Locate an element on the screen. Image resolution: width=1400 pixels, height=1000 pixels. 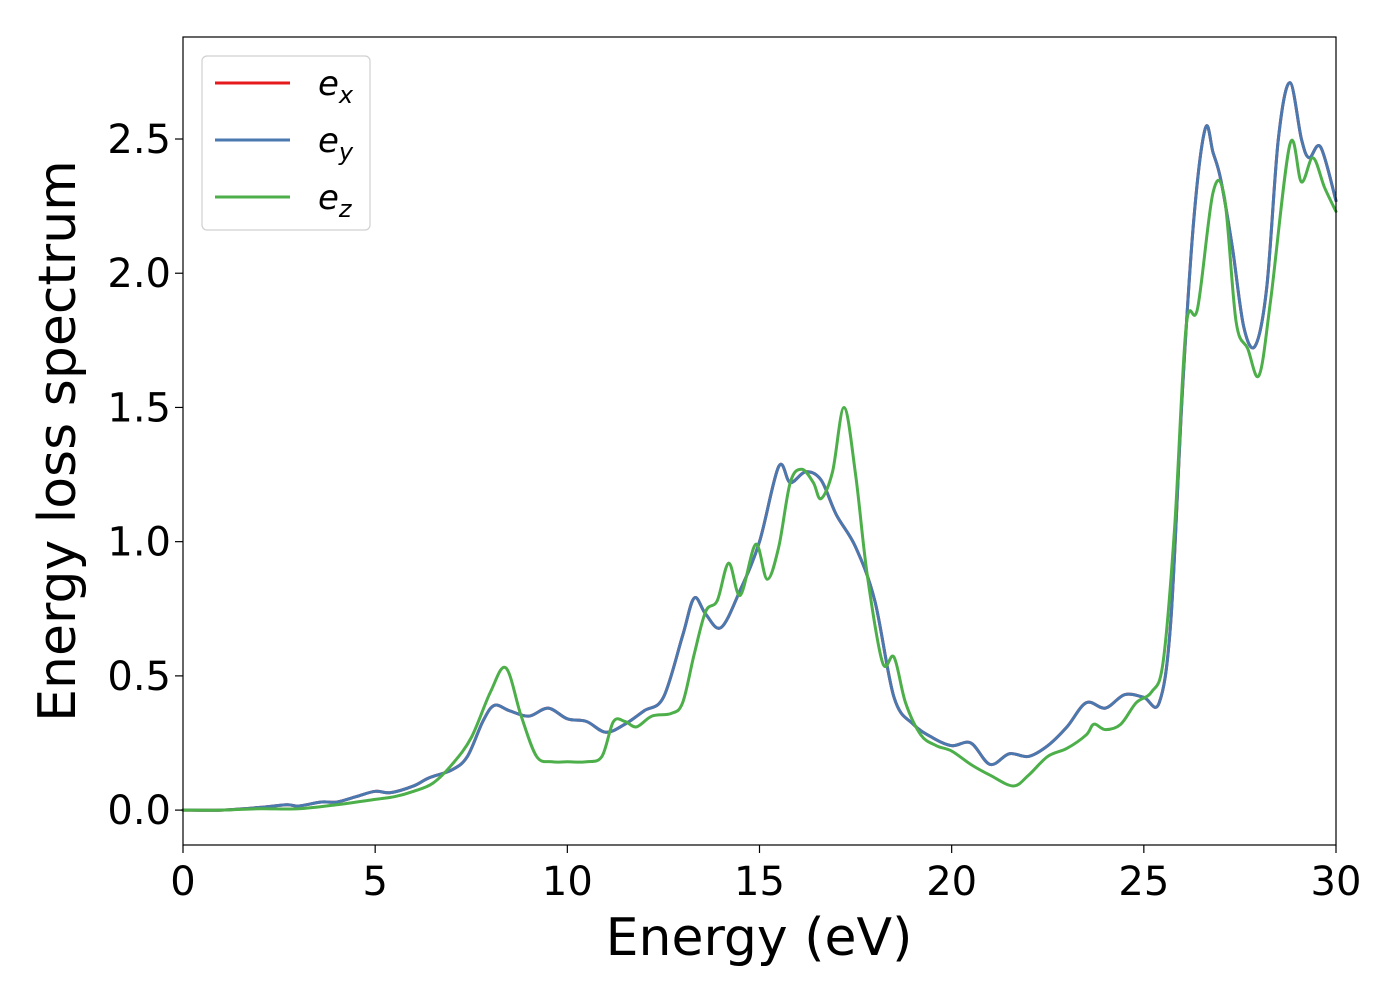
y-axis: 0.0 0.5 1.0 1.5 2.0 2.5 is located at coordinates (145, 475).